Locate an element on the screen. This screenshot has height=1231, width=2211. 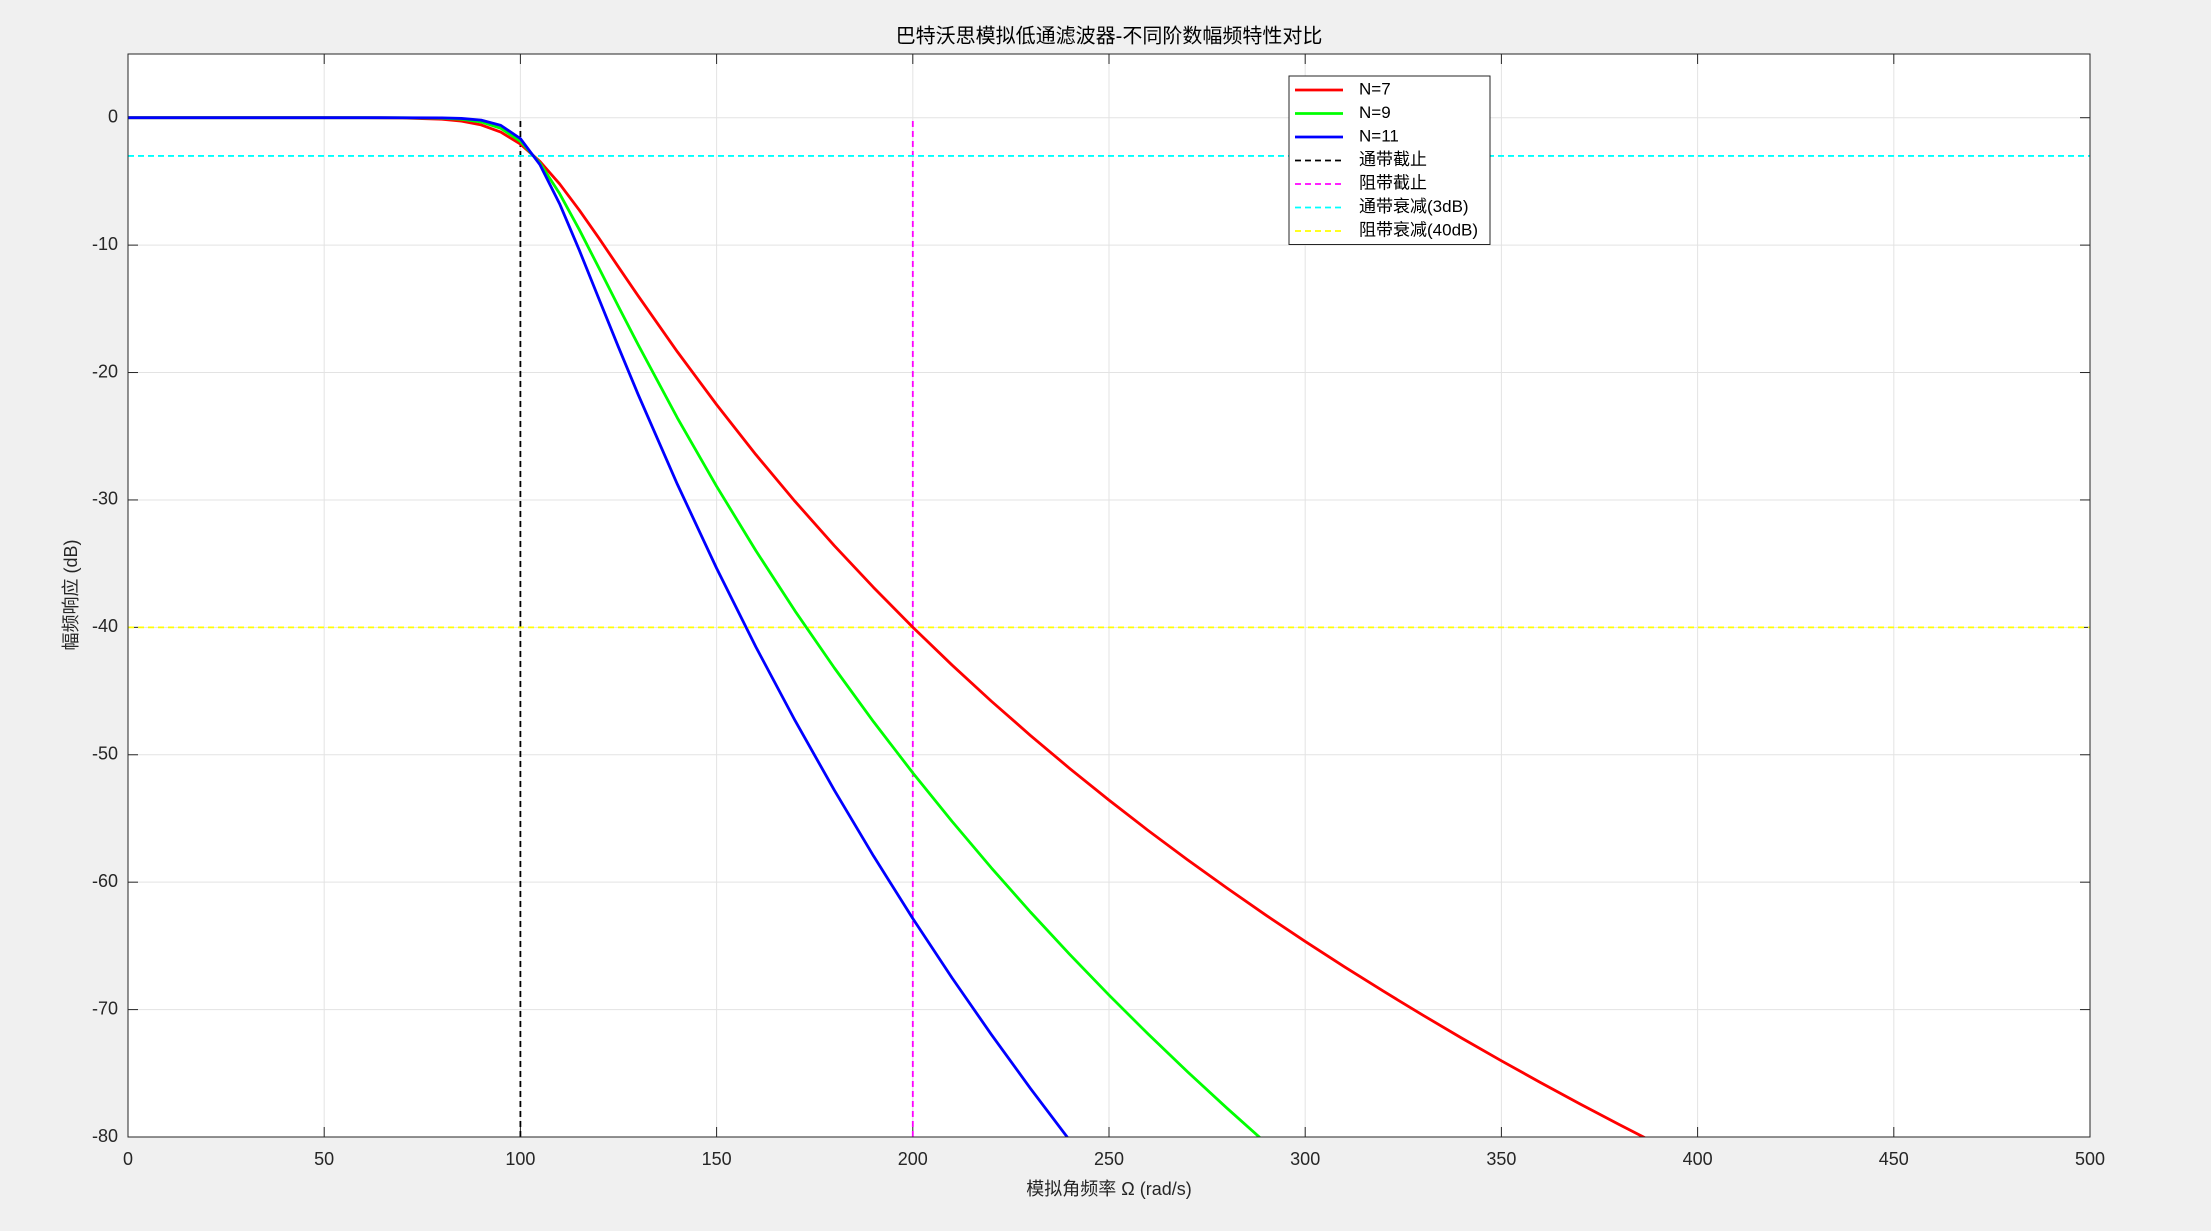
x-tick-label: 100 is located at coordinates (520, 1159).